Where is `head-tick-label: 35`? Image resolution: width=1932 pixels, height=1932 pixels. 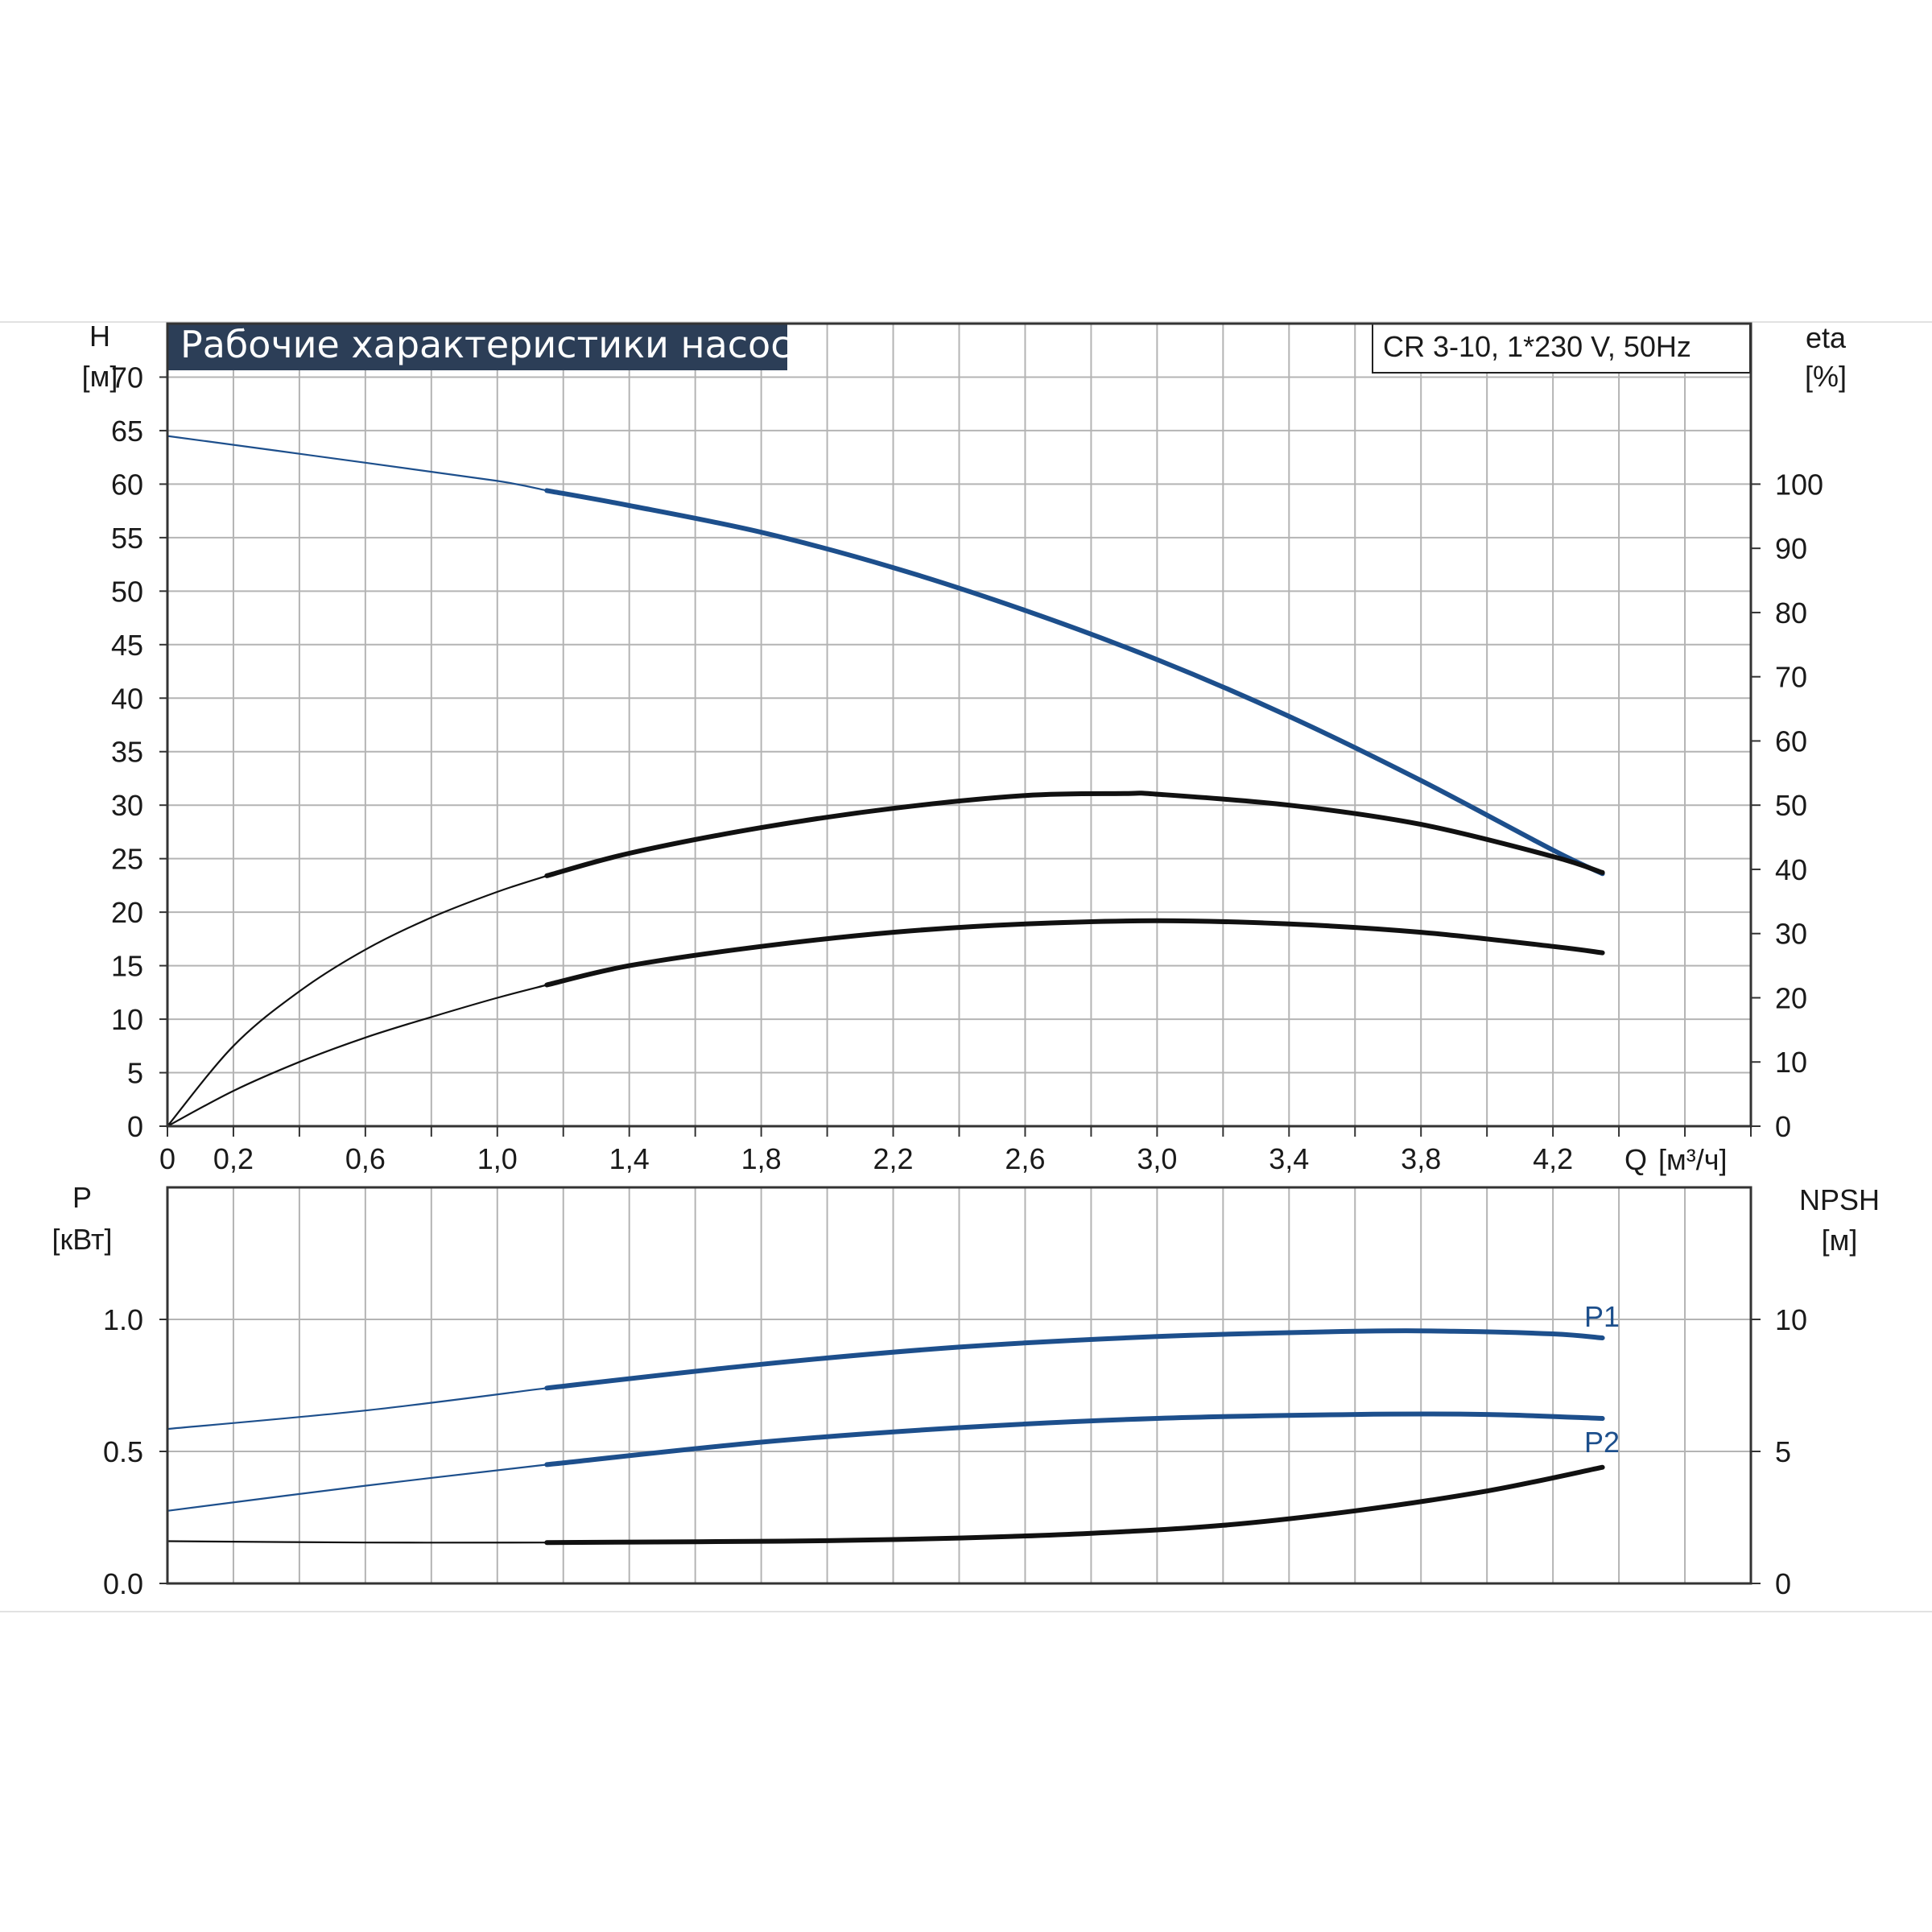 head-tick-label: 35 is located at coordinates (127, 752).